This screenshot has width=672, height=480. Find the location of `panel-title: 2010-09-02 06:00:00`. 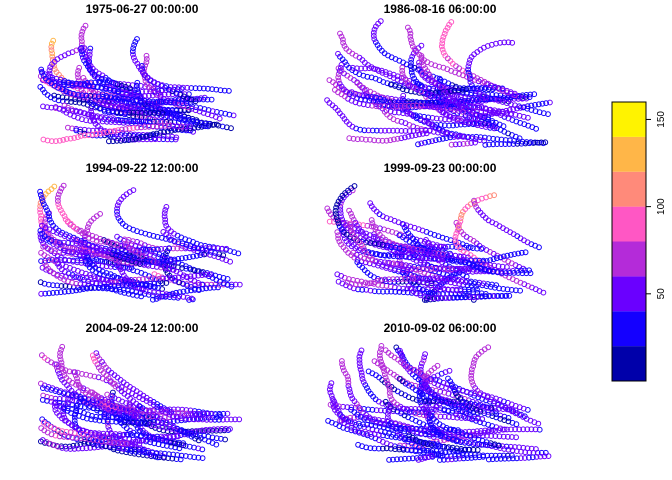

panel-title: 2010-09-02 06:00:00 is located at coordinates (440, 328).